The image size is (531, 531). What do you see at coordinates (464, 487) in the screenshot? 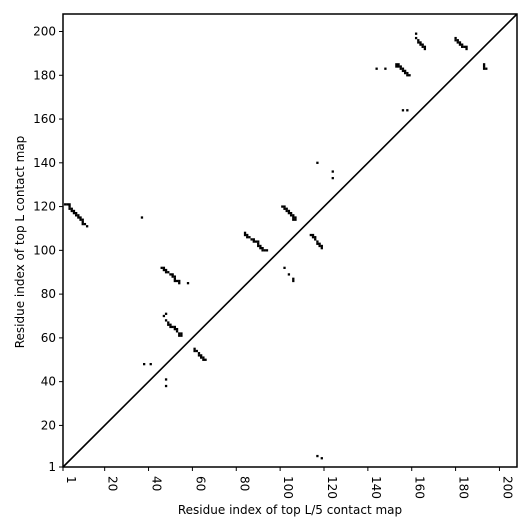
I see `x-tick-label: 180` at bounding box center [464, 487].